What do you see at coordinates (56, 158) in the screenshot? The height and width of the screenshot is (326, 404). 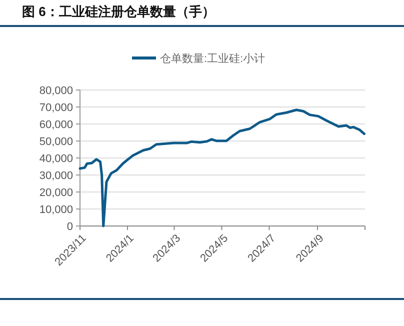 I see `y-tick-label: 40,000` at bounding box center [56, 158].